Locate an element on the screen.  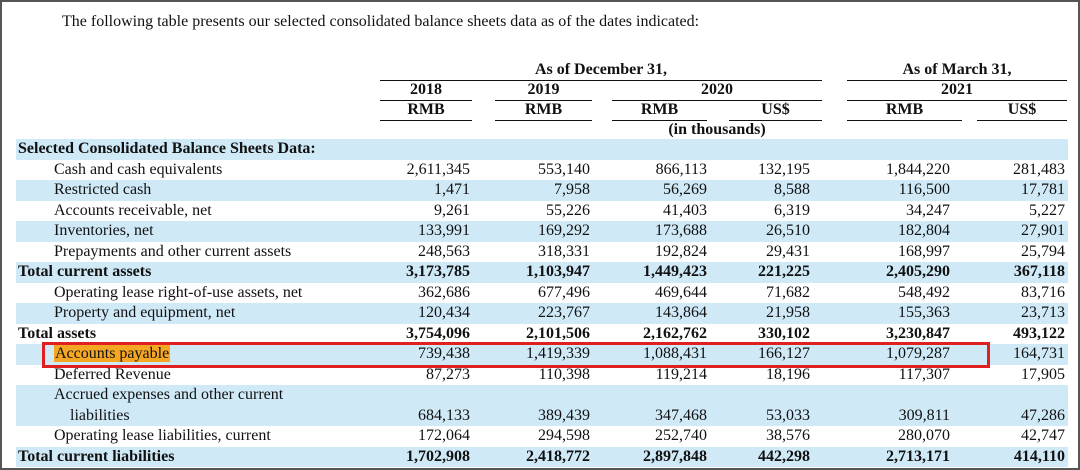
row-label-text: Restricted cash is located at coordinates (103, 189).